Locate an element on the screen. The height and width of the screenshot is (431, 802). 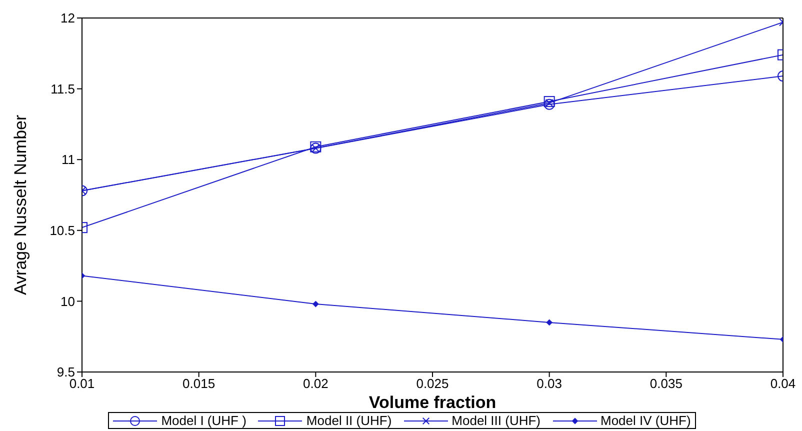
y-tick-label: 12 is located at coordinates (67, 18).